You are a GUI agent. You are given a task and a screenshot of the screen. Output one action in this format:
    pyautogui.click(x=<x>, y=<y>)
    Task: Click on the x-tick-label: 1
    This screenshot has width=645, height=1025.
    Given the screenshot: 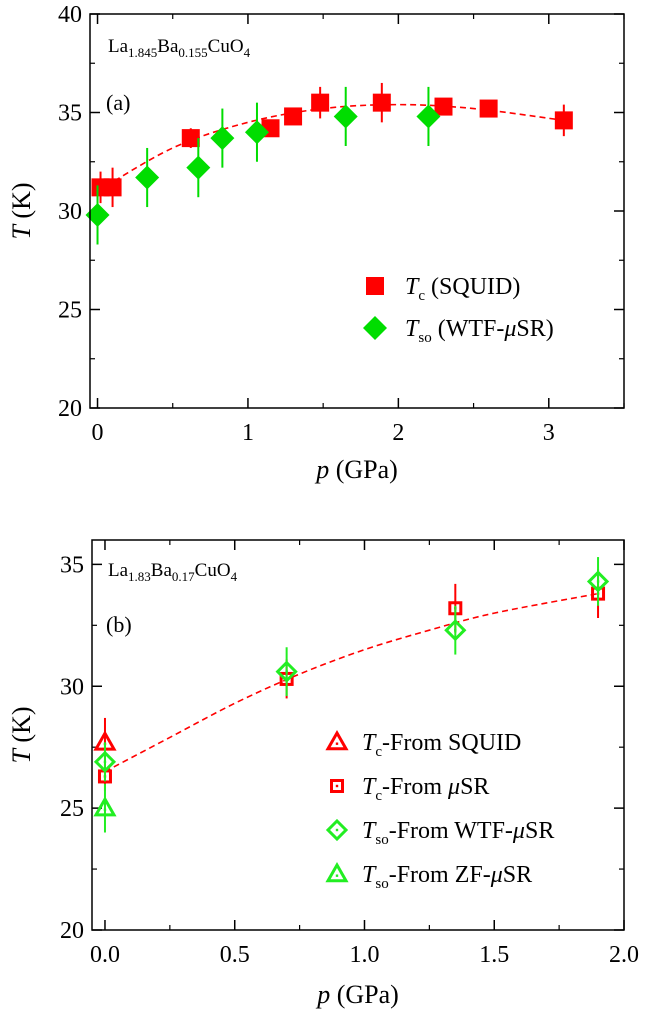 What is the action you would take?
    pyautogui.click(x=248, y=433)
    